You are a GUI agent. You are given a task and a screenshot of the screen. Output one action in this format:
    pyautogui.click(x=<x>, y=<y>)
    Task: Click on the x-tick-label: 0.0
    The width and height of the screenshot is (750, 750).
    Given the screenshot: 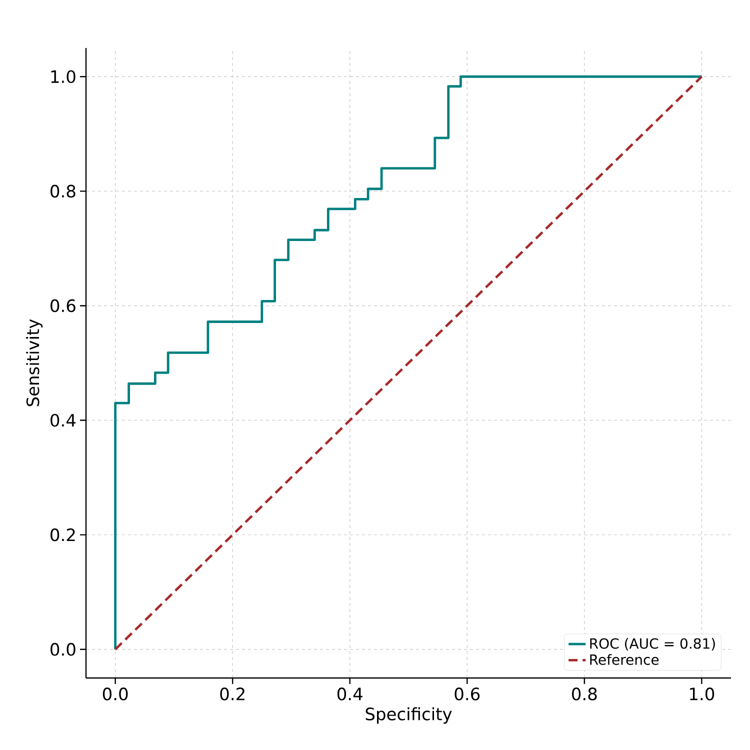 What is the action you would take?
    pyautogui.click(x=115, y=694)
    